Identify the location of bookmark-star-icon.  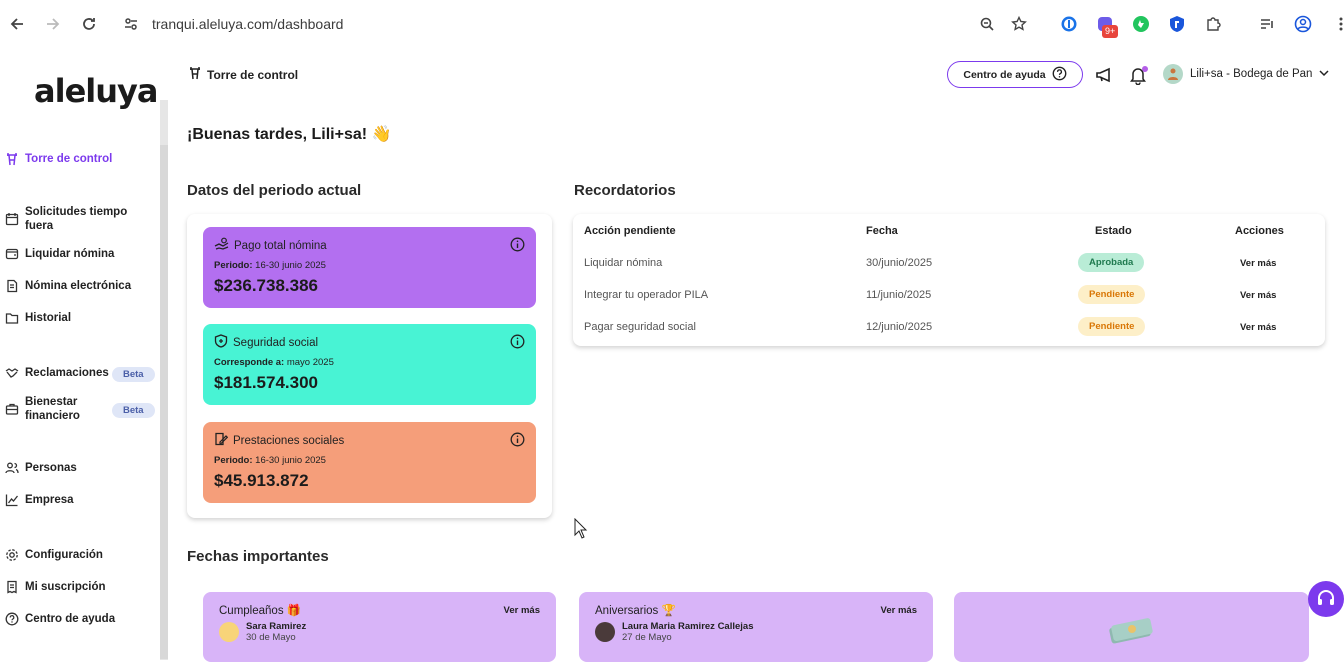
(1019, 24).